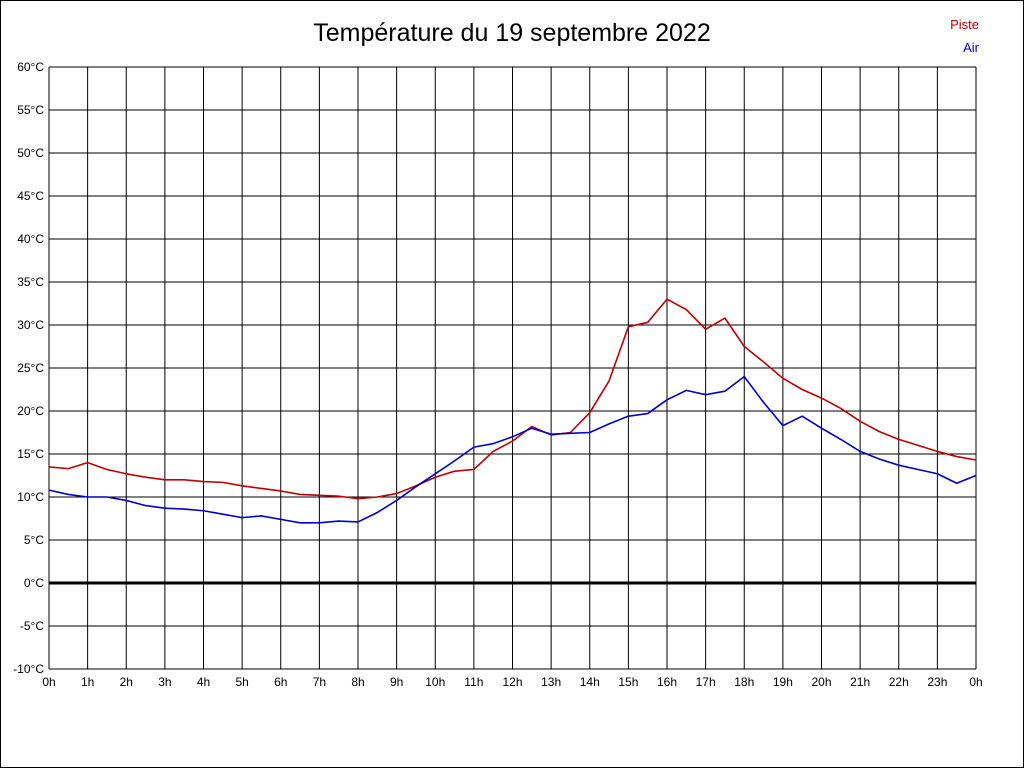 The height and width of the screenshot is (768, 1024). I want to click on x-tick-label: 13h, so click(551, 682).